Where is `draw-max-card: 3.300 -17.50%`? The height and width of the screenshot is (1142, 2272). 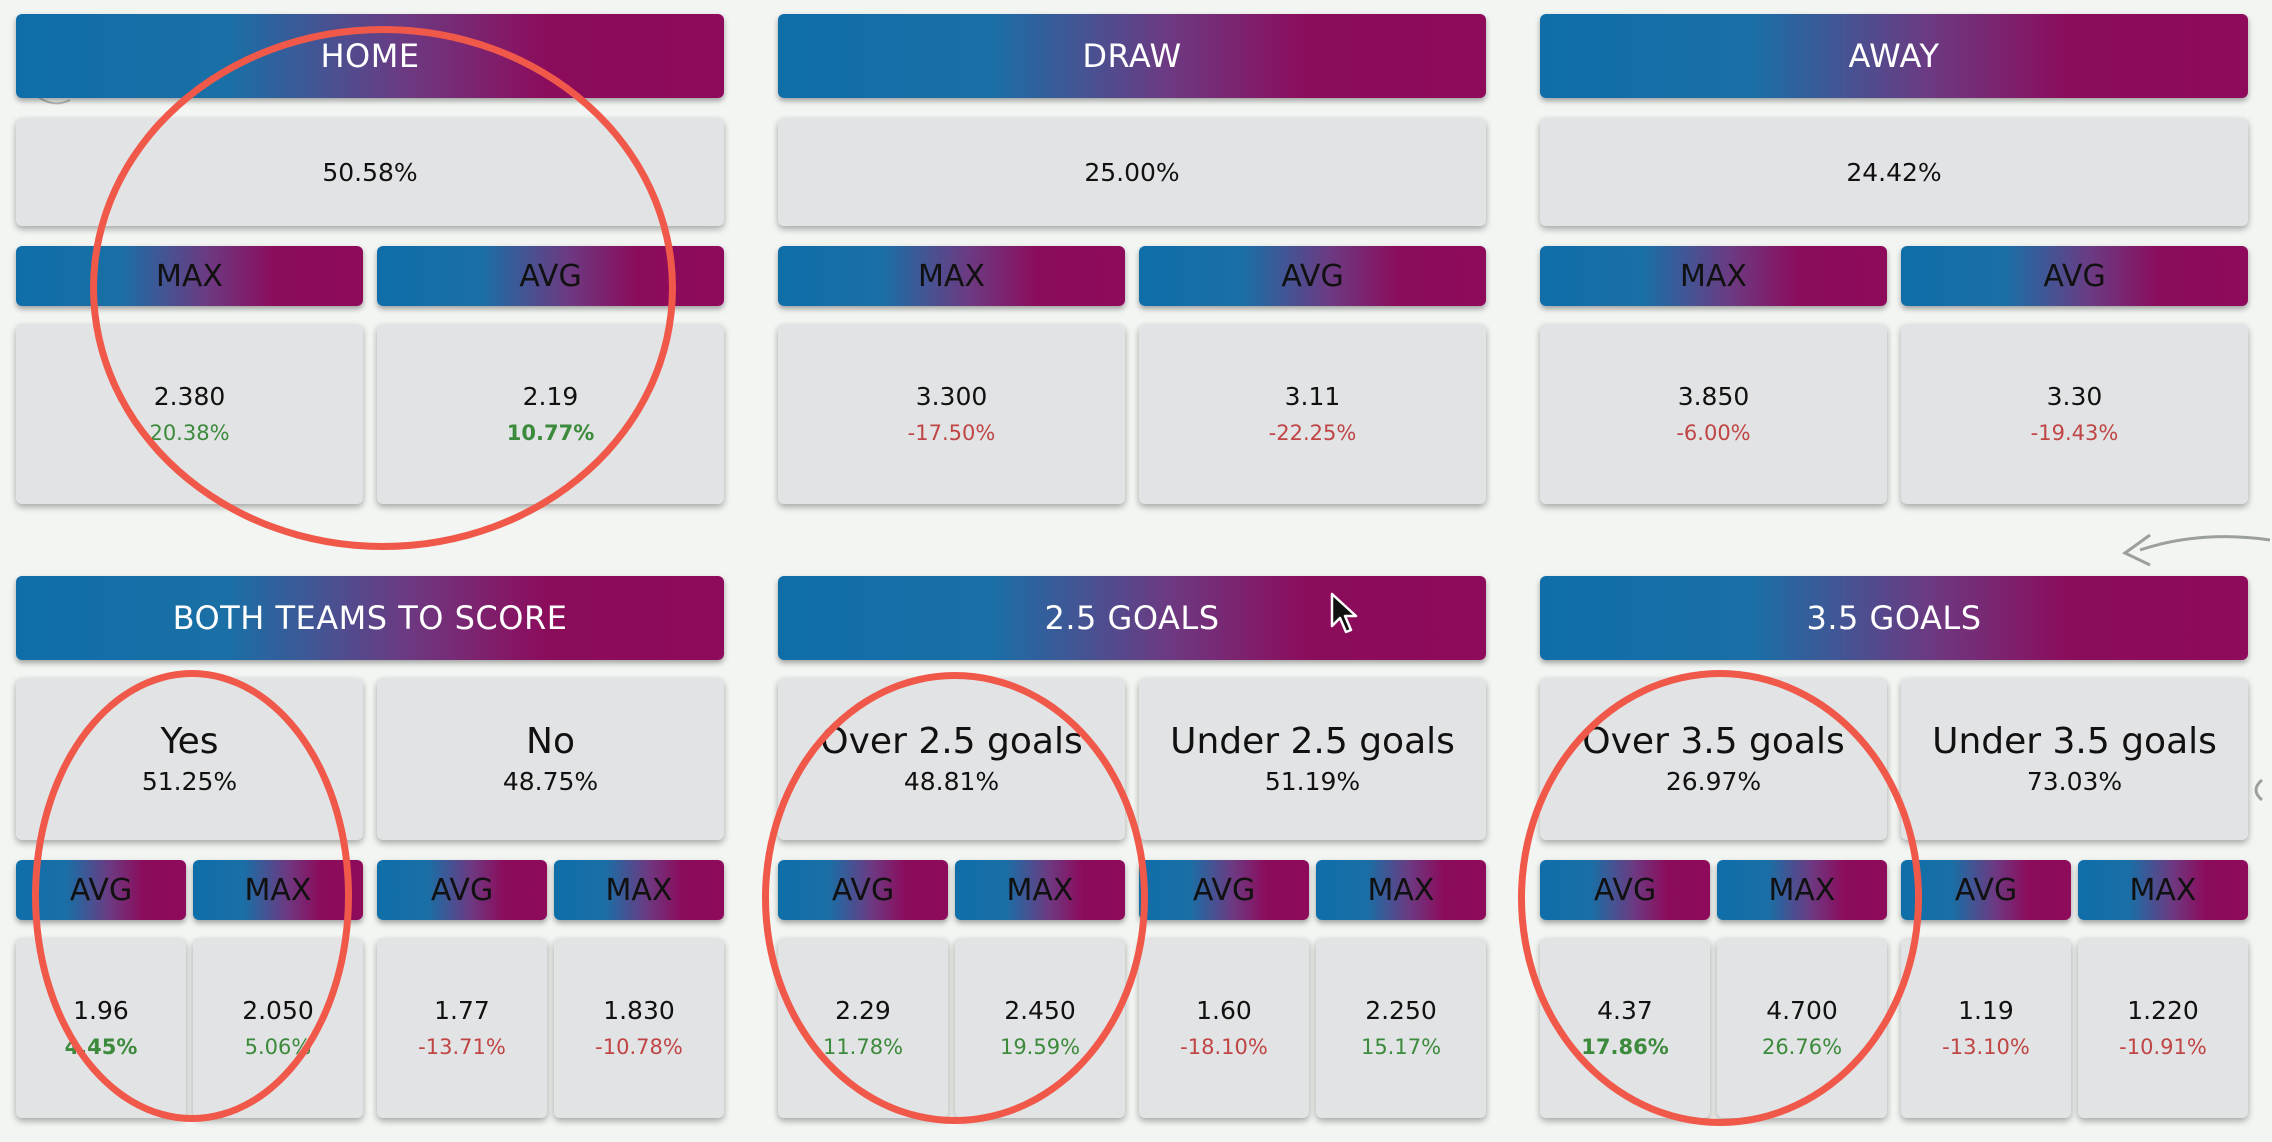 draw-max-card: 3.300 -17.50% is located at coordinates (951, 414).